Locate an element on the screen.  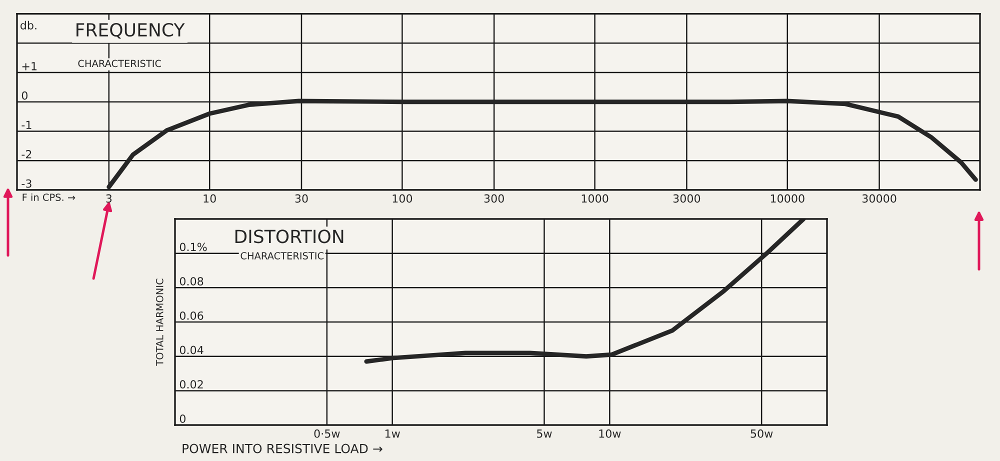
x-tick-label: 50w is located at coordinates (761, 433).